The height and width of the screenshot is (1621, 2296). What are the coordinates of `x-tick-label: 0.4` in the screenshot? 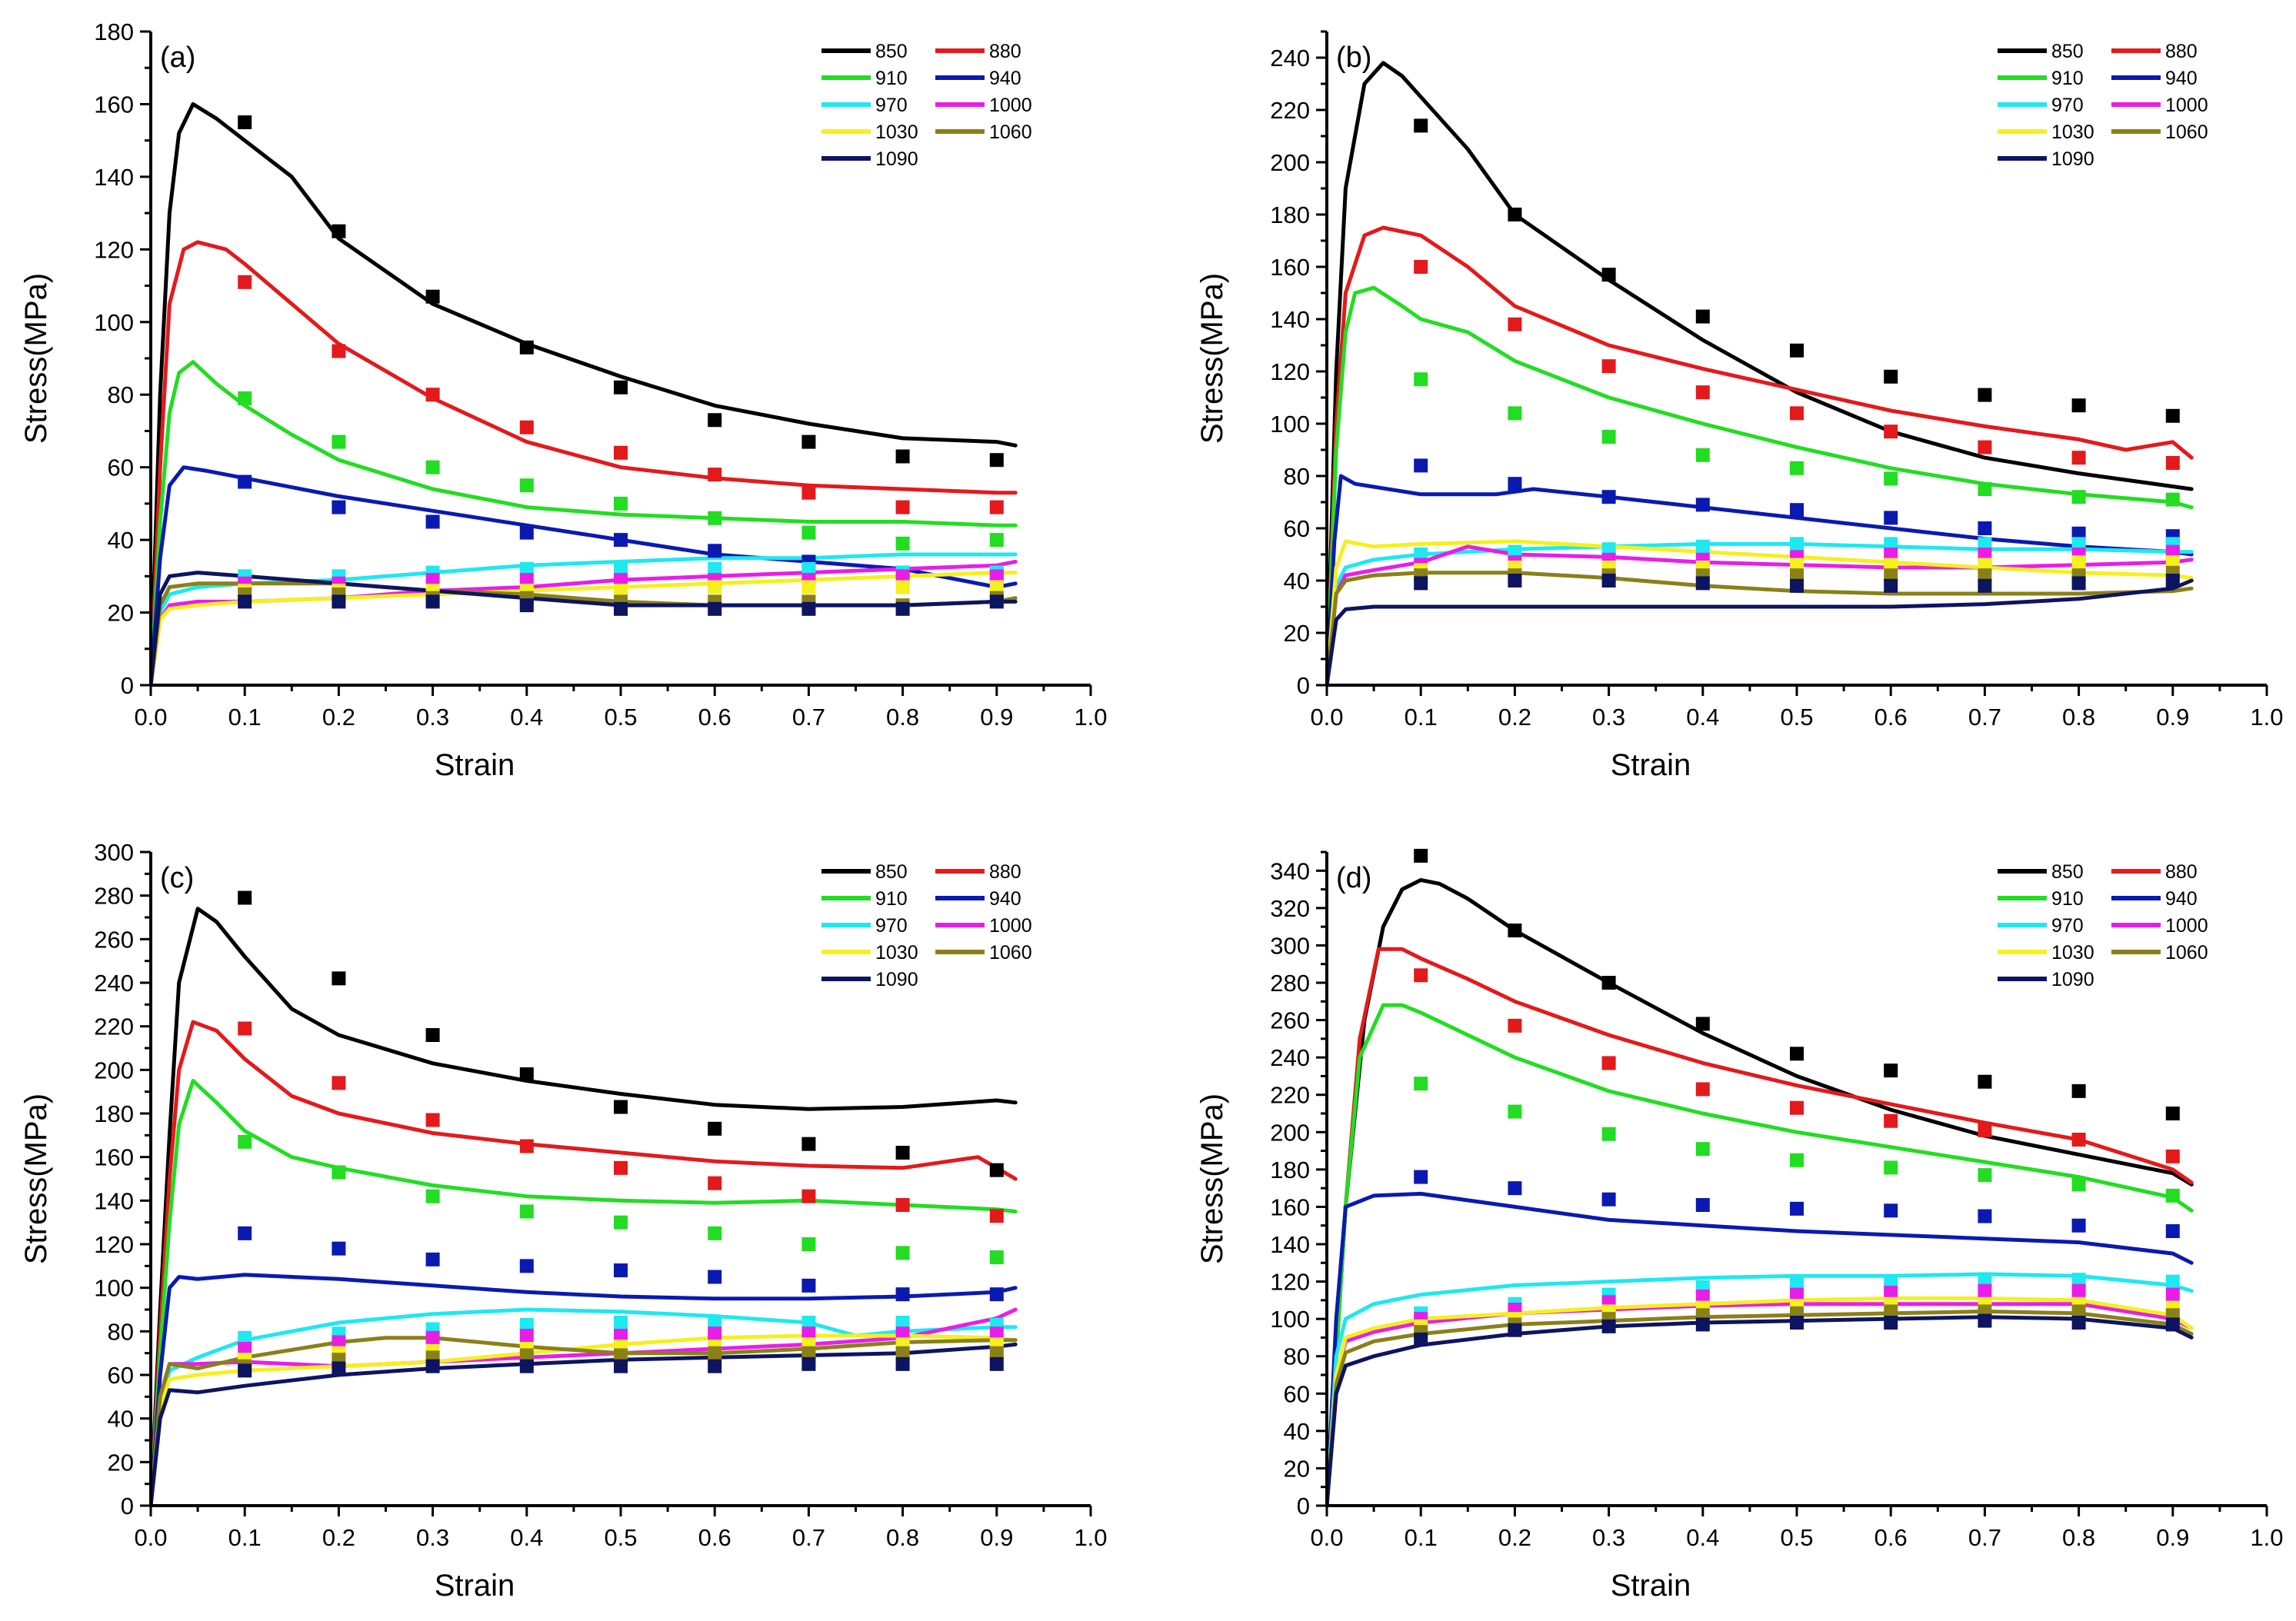 It's located at (1702, 717).